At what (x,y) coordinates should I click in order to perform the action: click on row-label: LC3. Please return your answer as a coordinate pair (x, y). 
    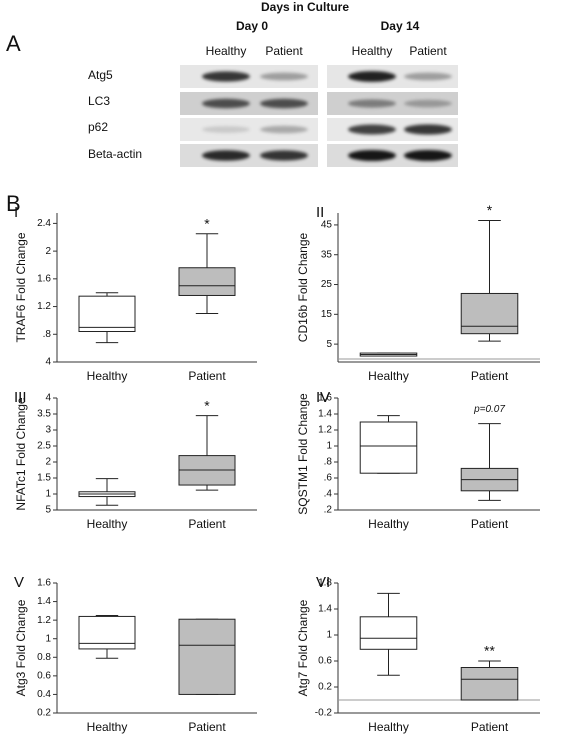
    Looking at the image, I should click on (99, 101).